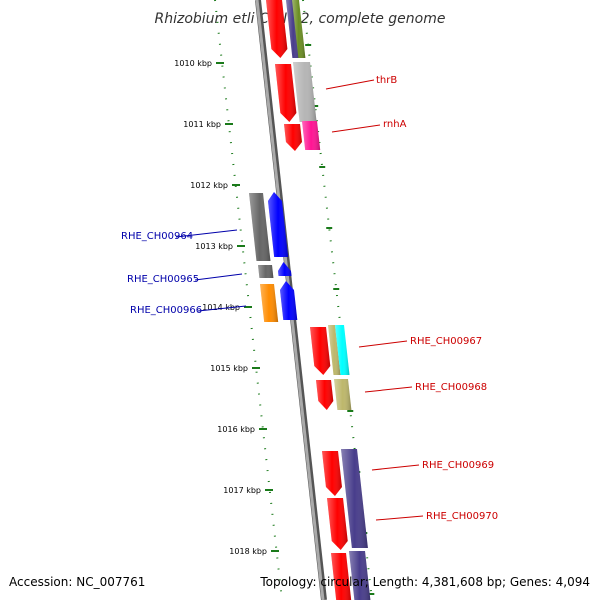 The width and height of the screenshot is (600, 600). What do you see at coordinates (288, 300) in the screenshot?
I see `gene-RHE_CH00966-arrow` at bounding box center [288, 300].